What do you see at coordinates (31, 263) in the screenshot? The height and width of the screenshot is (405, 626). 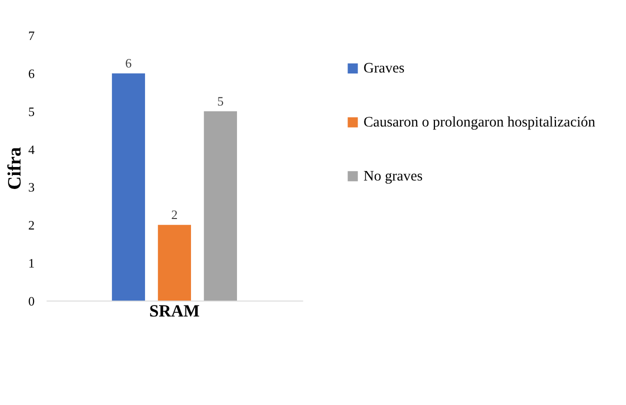 I see `y-tick-label: 1` at bounding box center [31, 263].